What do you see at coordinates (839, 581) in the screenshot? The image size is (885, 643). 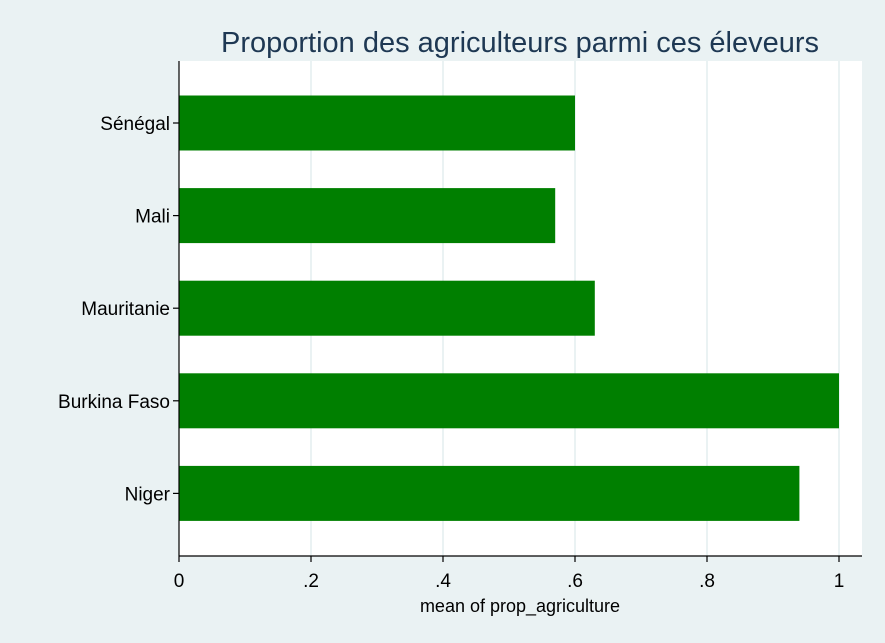 I see `x-tick-label-5: 1` at bounding box center [839, 581].